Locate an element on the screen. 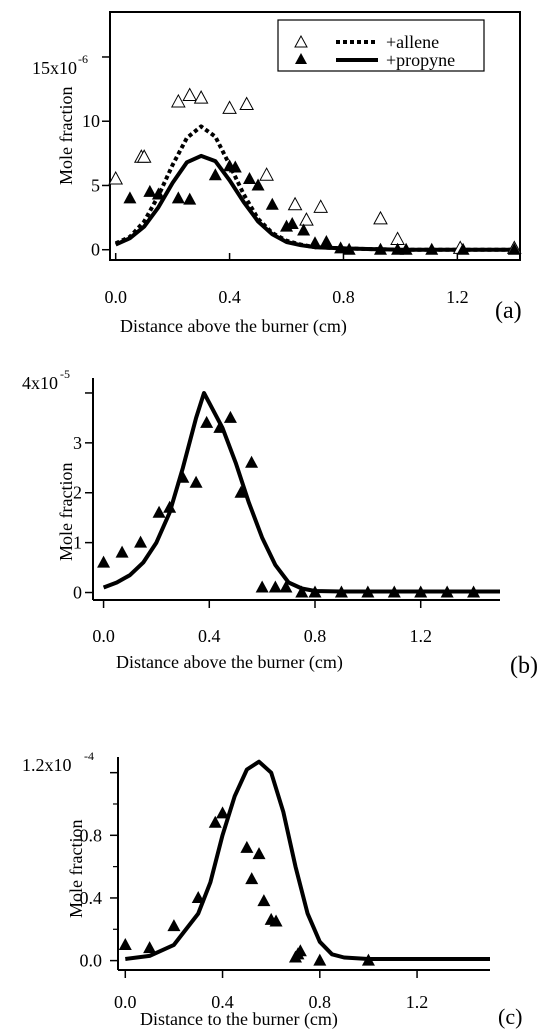  legend-label-allene: +allene is located at coordinates (412, 42).